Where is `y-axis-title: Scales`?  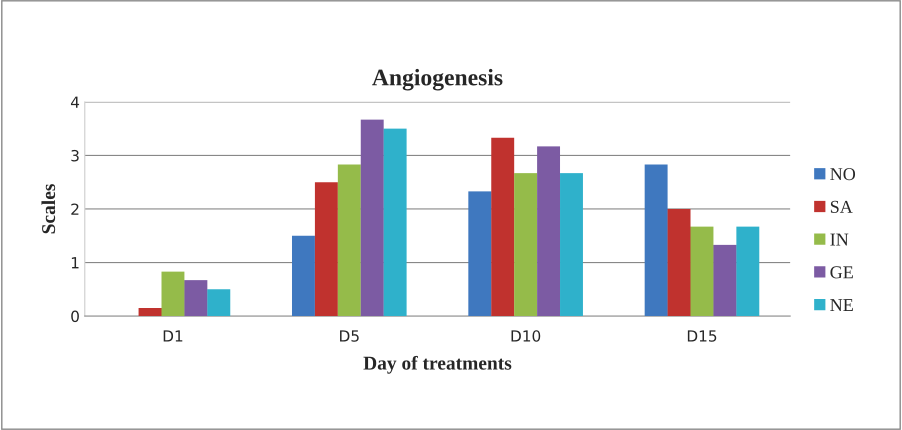 y-axis-title: Scales is located at coordinates (48, 209).